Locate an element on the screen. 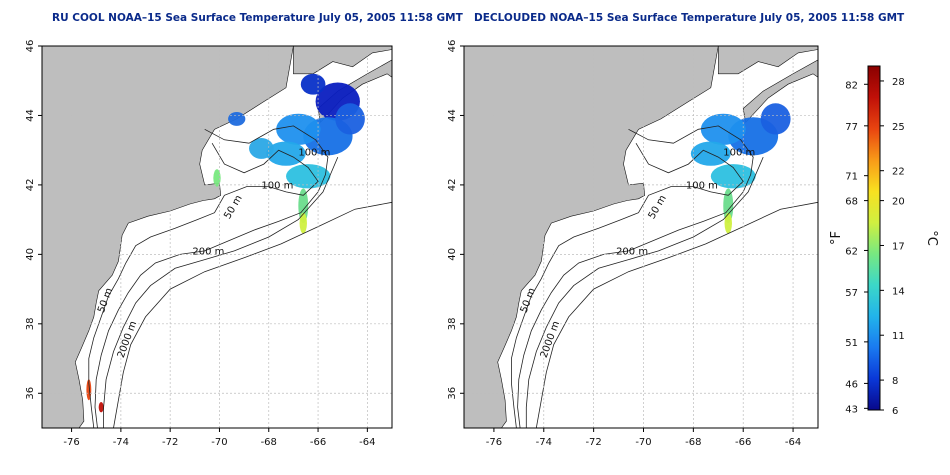 The width and height of the screenshot is (950, 475). colorbar-fahrenheit-tick: 82 is located at coordinates (851, 85).